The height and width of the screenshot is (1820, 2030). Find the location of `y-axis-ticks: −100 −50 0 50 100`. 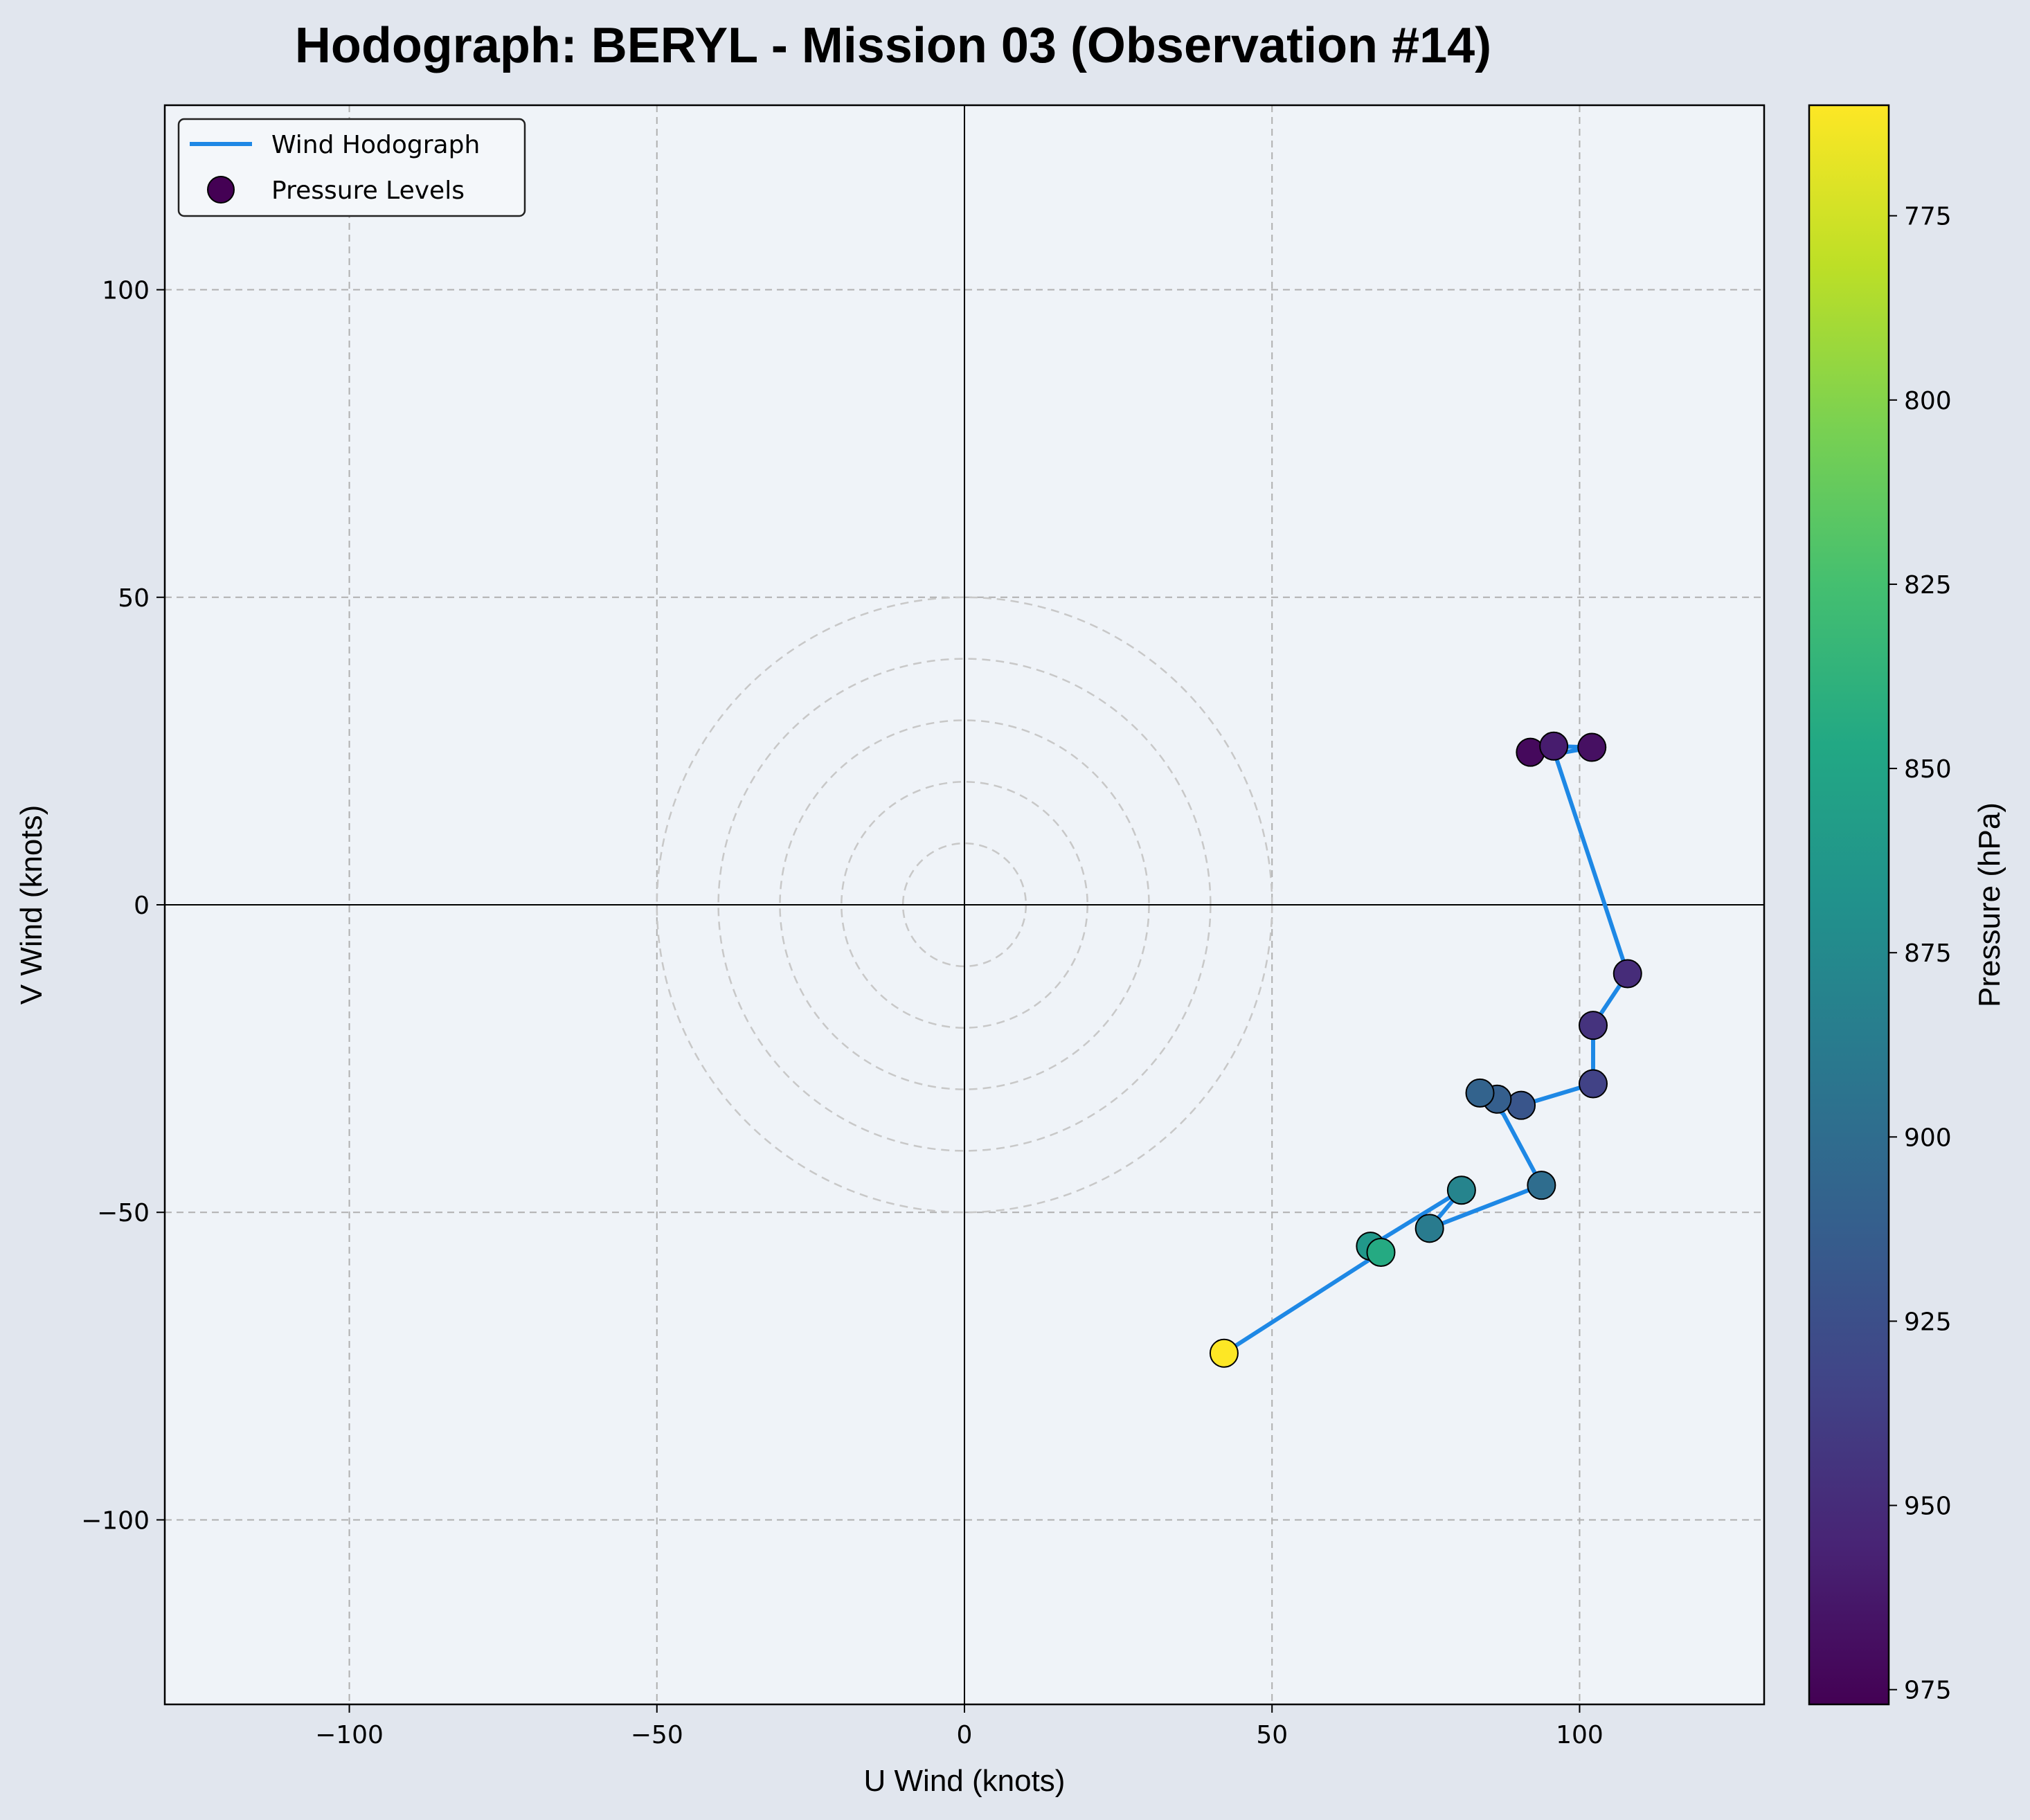

y-axis-ticks: −100 −50 0 50 100 is located at coordinates (123, 906).